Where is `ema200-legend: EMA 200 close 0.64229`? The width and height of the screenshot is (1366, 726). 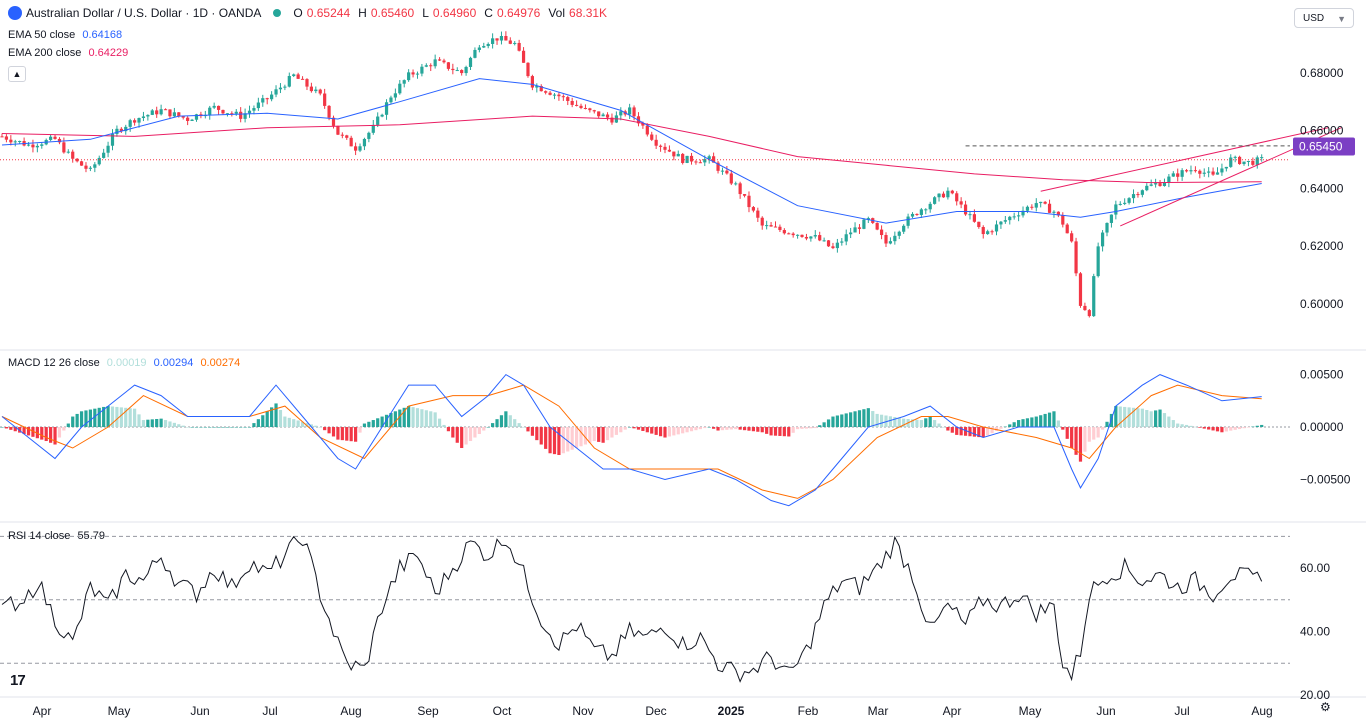
ema200-legend: EMA 200 close 0.64229 is located at coordinates (68, 53).